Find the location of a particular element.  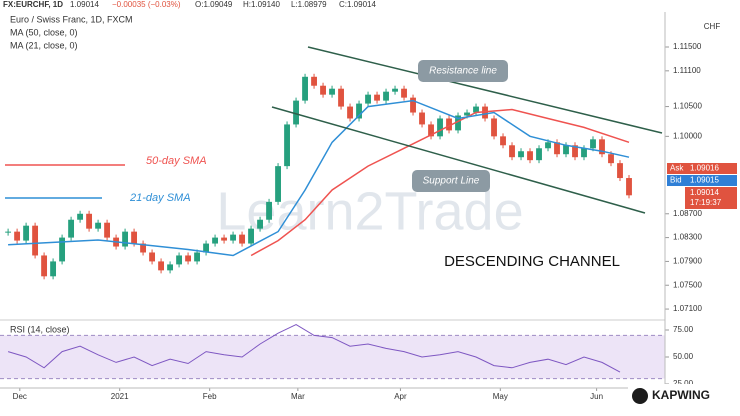

ask-tag is located at coordinates (702, 168).